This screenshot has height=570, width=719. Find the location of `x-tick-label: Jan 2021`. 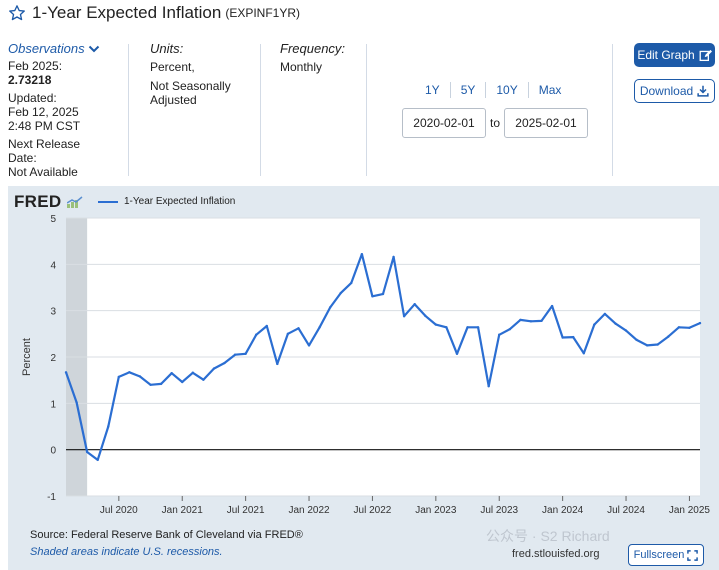

x-tick-label: Jan 2021 is located at coordinates (183, 510).